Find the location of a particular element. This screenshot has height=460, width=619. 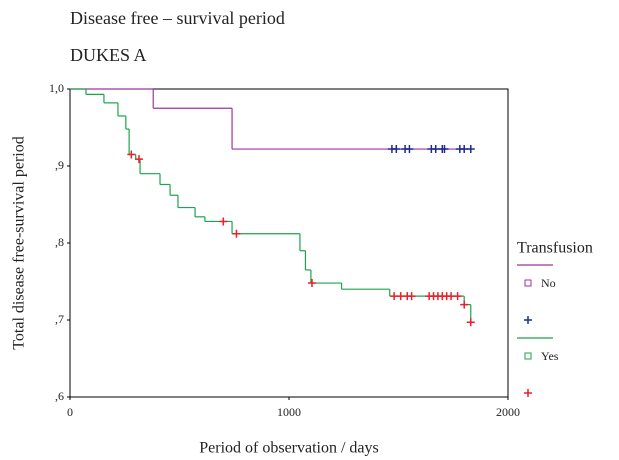

legend-label: No is located at coordinates (548, 283).